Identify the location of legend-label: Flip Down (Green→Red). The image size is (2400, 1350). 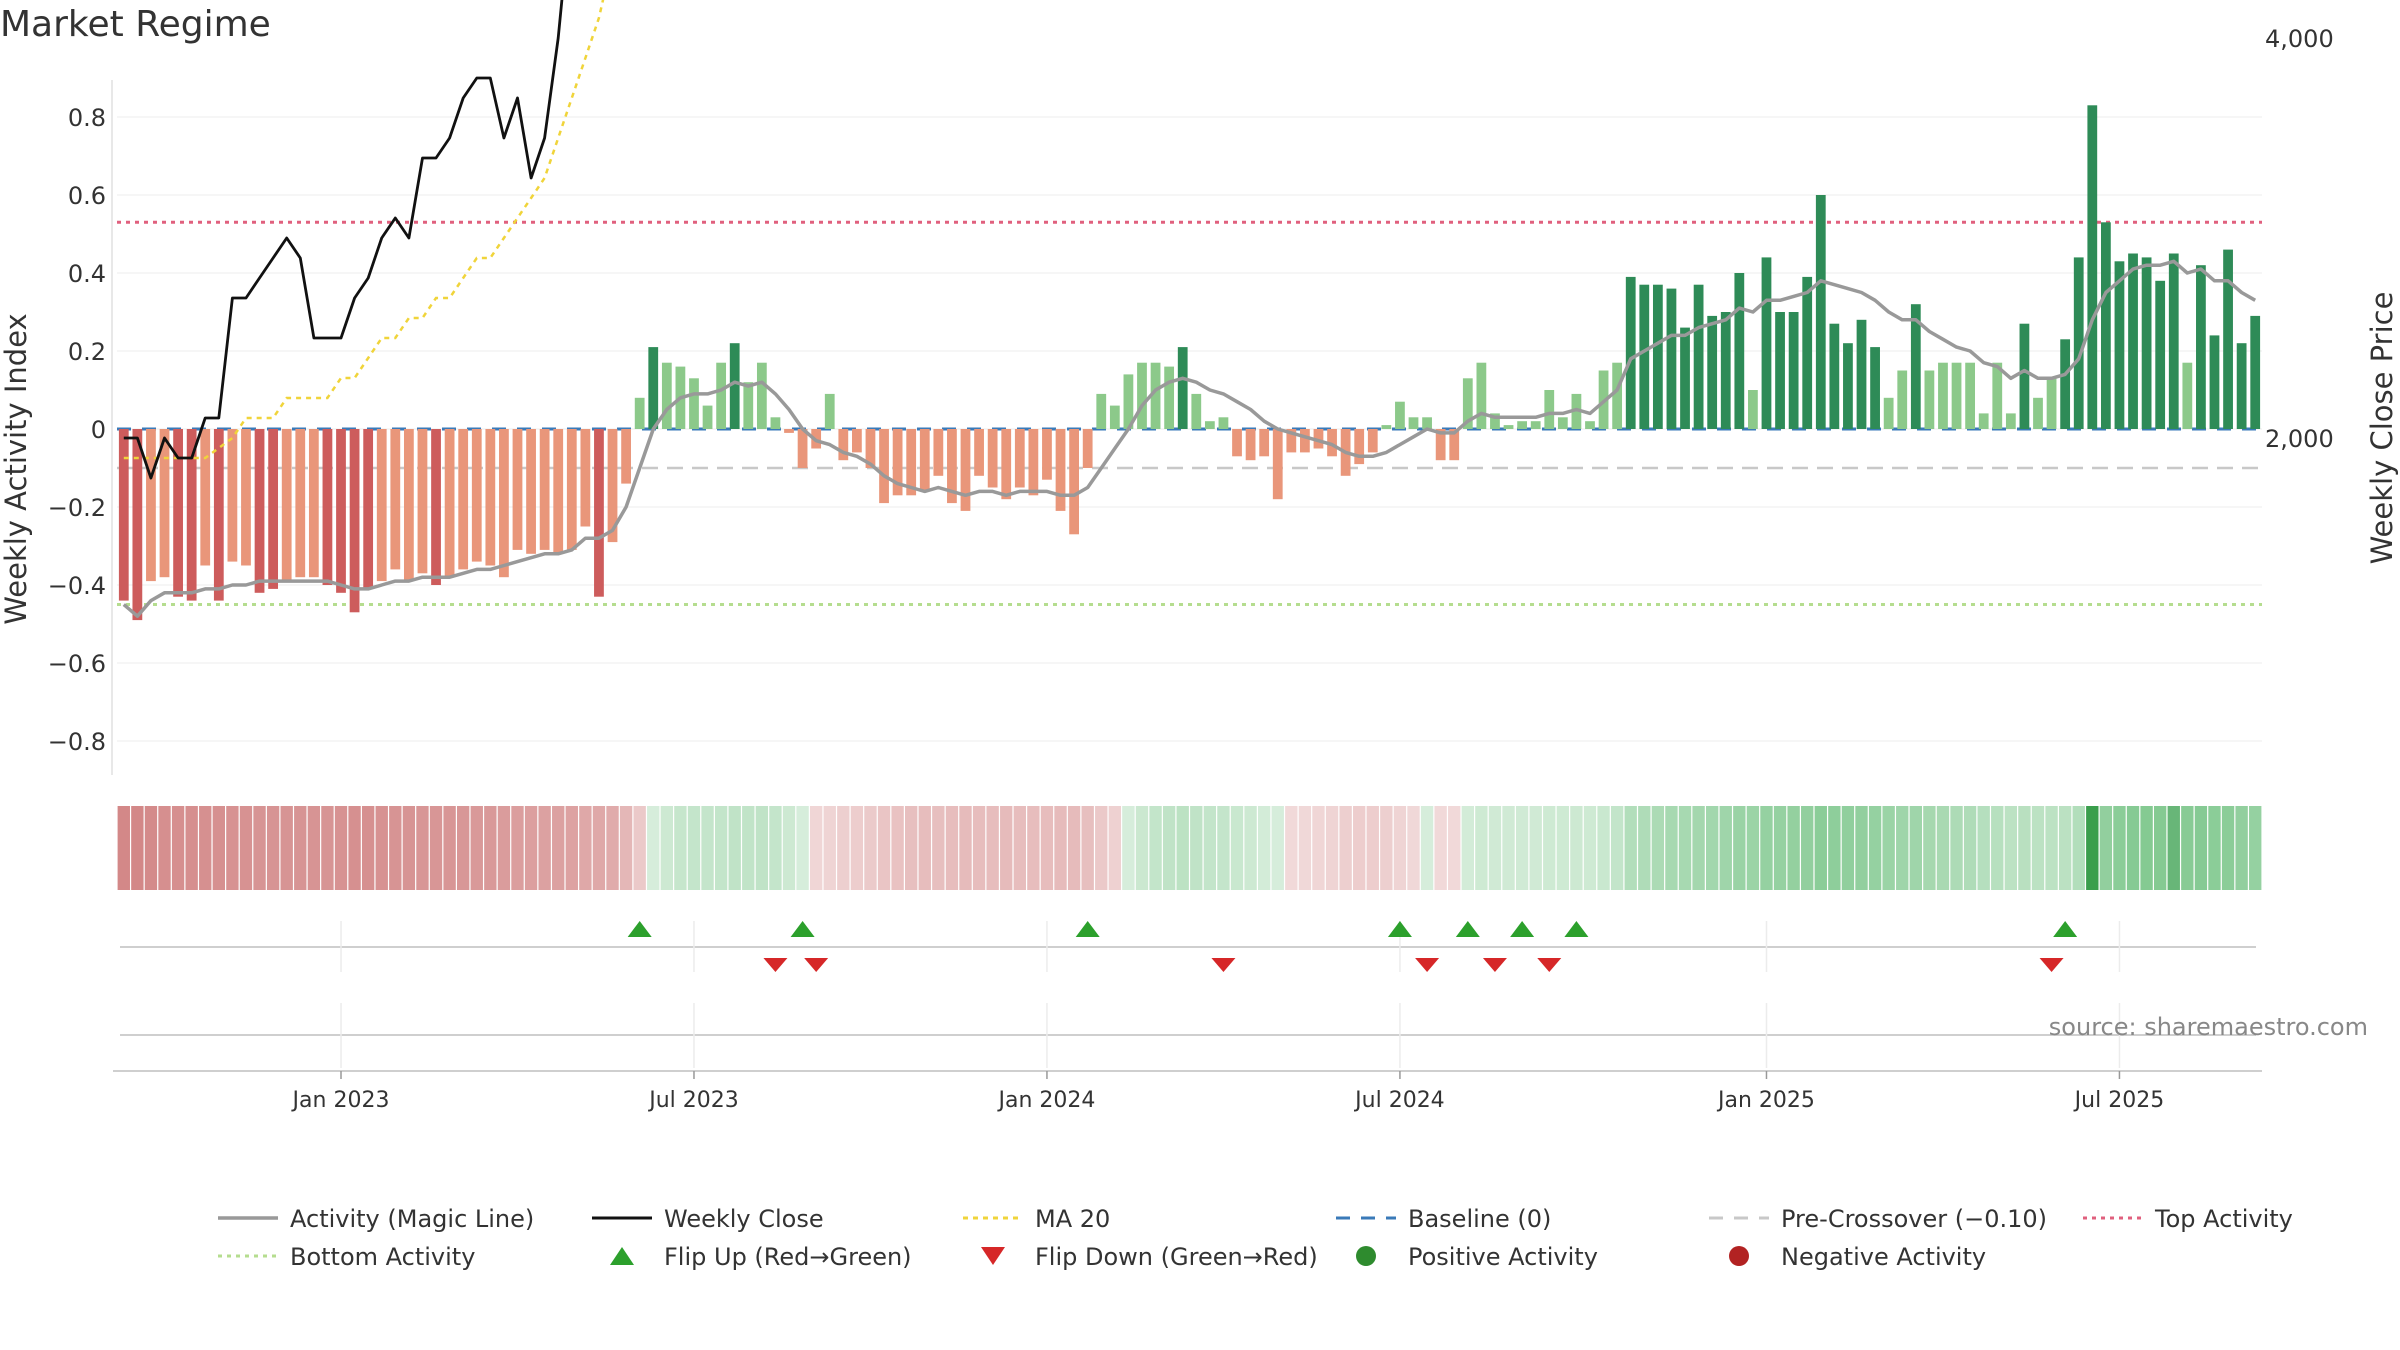
(1176, 1257).